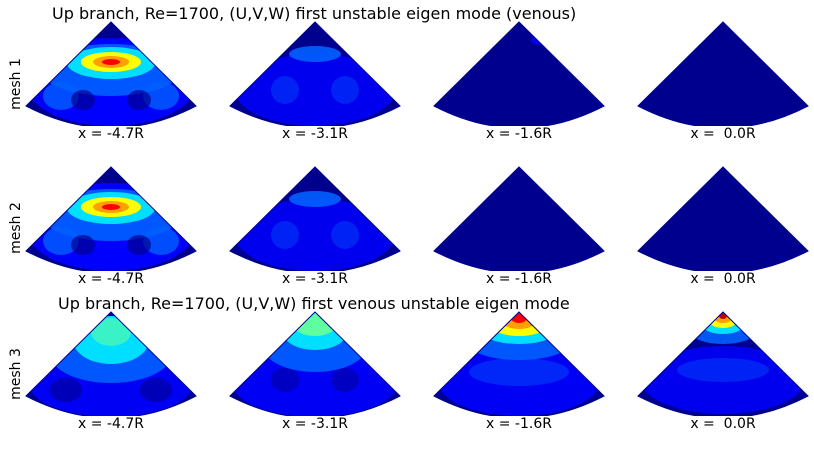 The width and height of the screenshot is (814, 461). I want to click on panel-mesh1-x0.0: x = 0.0R, so click(723, 85).